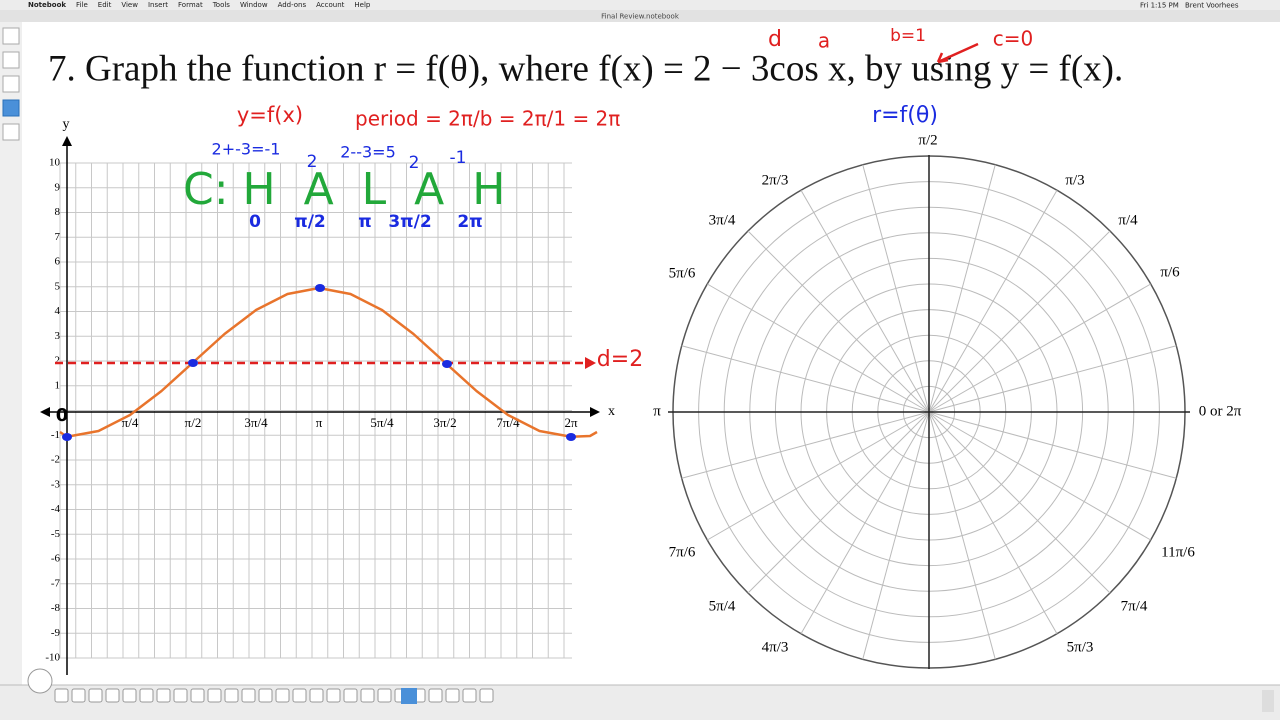 Image resolution: width=1280 pixels, height=724 pixels. I want to click on menu-item: Add-ons, so click(292, 5).